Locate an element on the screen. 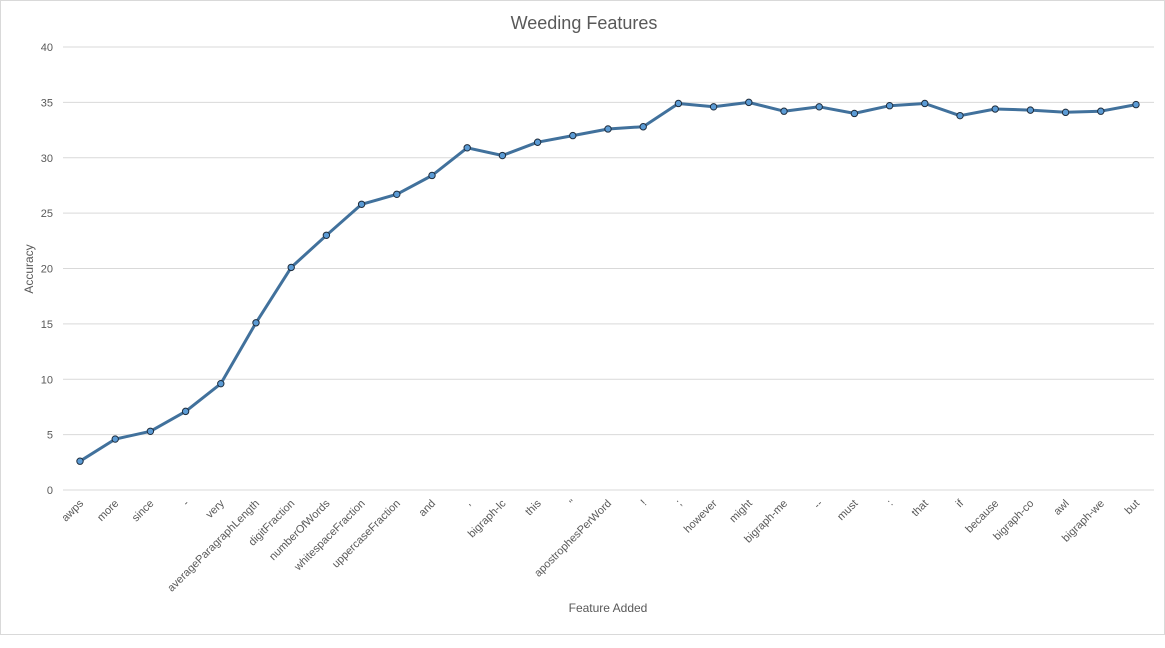 This screenshot has height=648, width=1165. x-tick-label: numberOfWords is located at coordinates (300, 530).